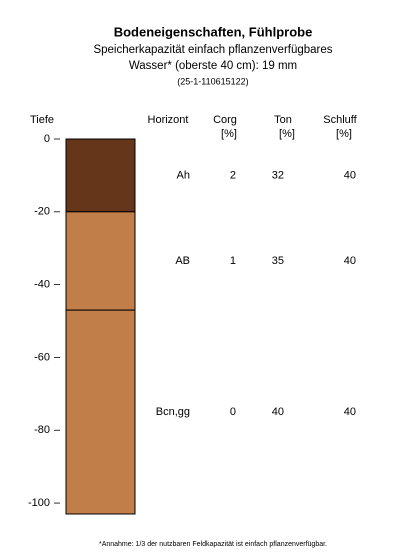  Describe the element at coordinates (233, 412) in the screenshot. I see `cell-corg: 0` at that location.